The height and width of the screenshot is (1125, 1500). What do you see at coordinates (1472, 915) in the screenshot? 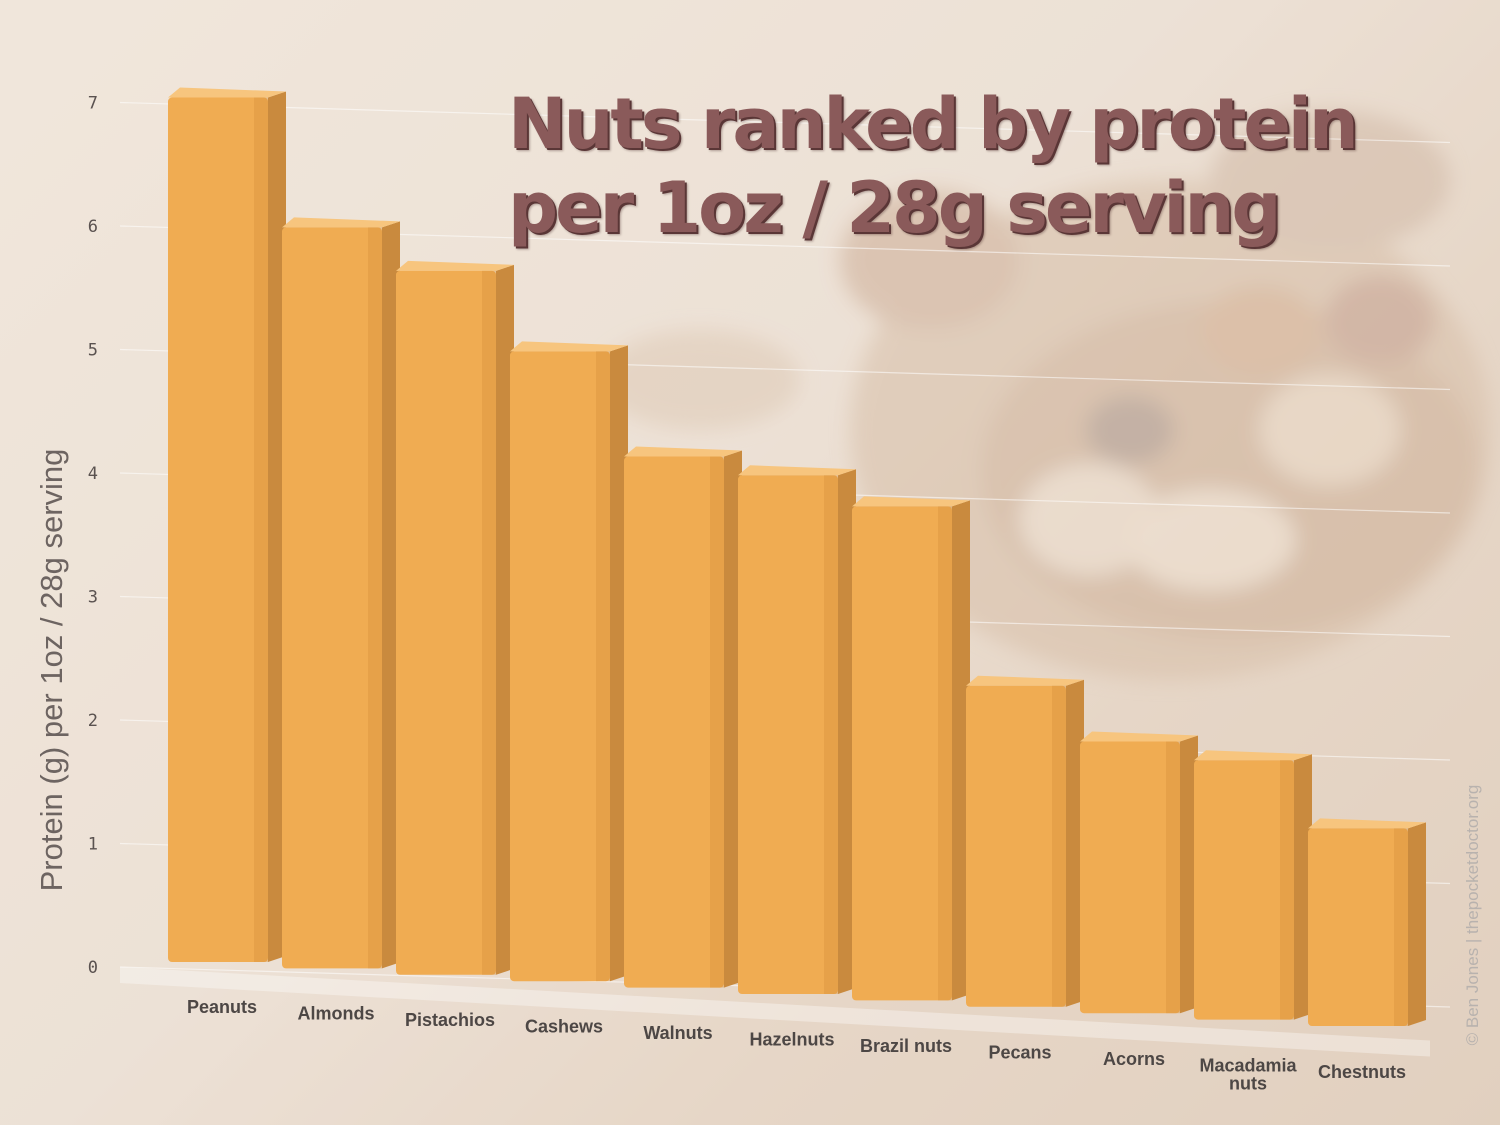
I see `credit-text: © Ben Jones | thepocketdoctor.org` at bounding box center [1472, 915].